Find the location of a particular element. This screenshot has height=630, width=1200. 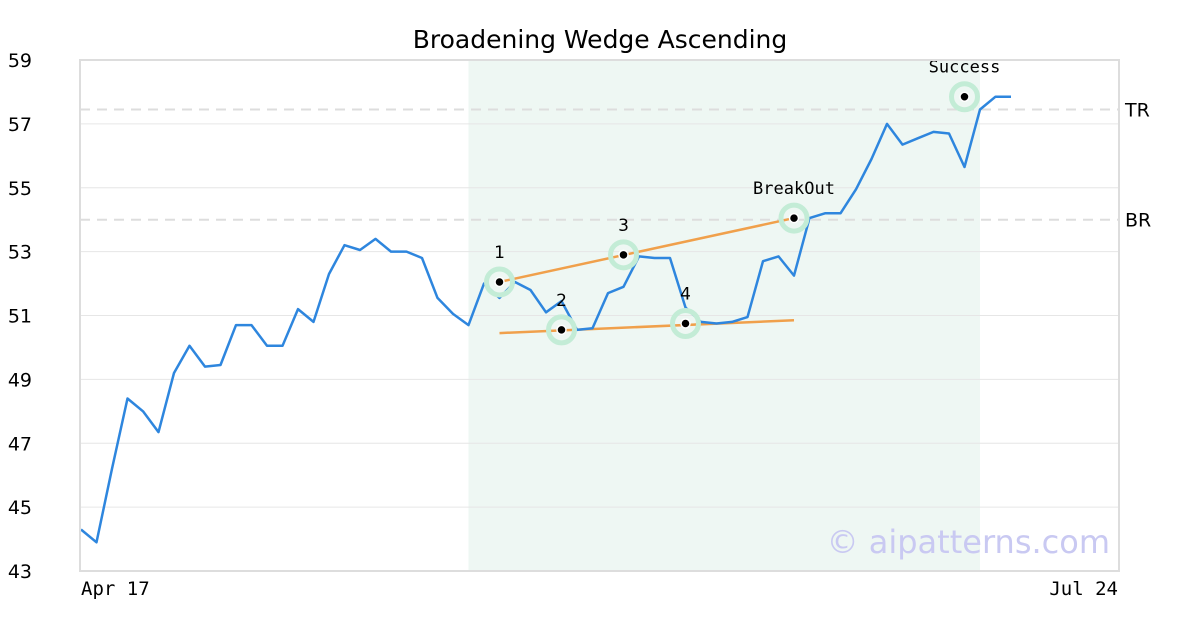

point-halo-success is located at coordinates (964, 97).